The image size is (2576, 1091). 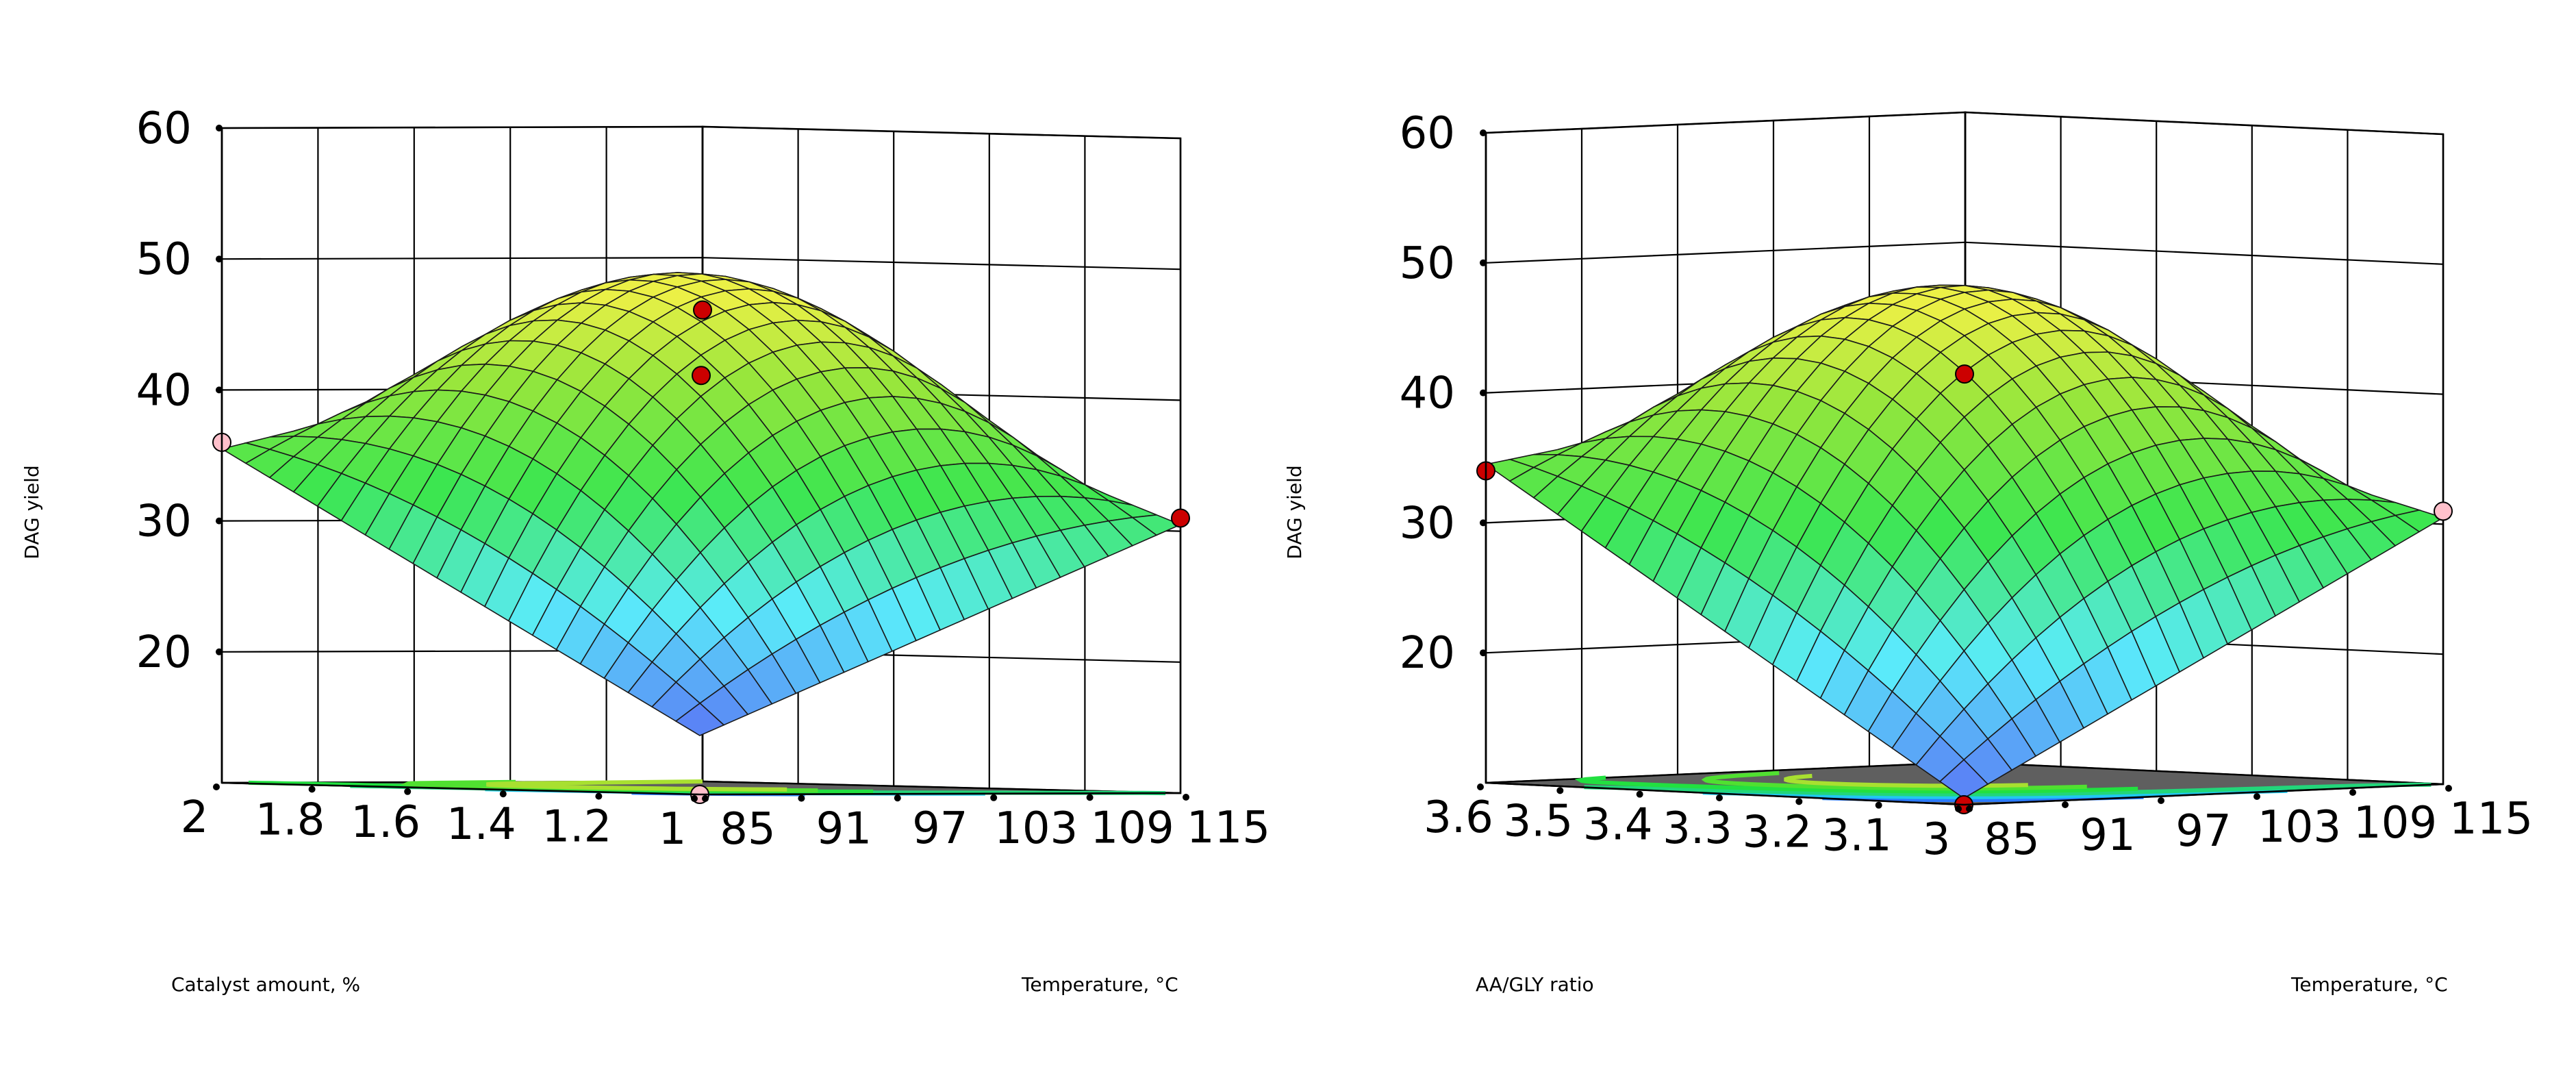 I want to click on floor-contours, so click(x=2003, y=787).